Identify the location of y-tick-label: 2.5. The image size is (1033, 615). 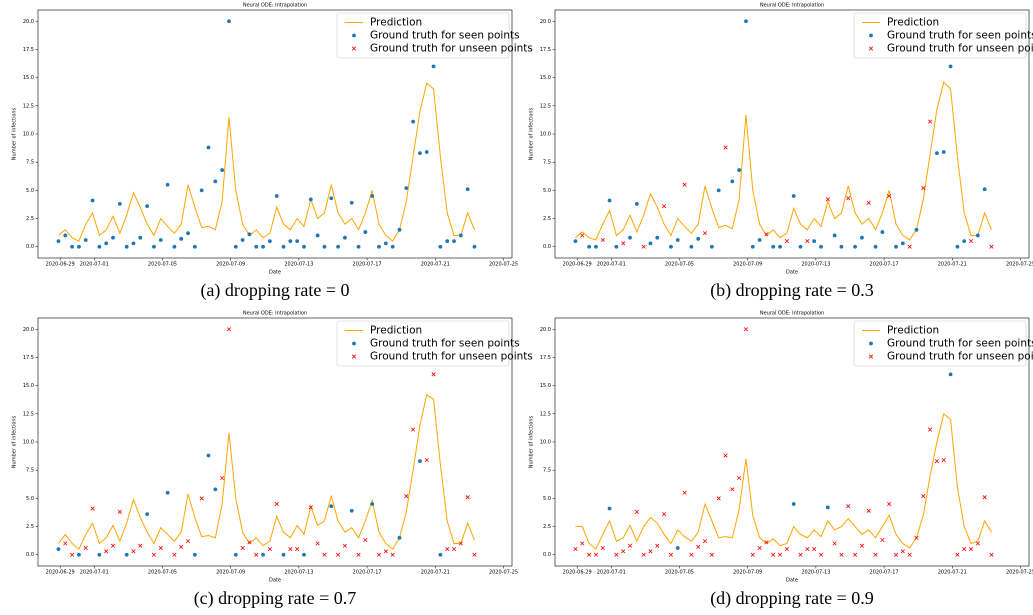
(547, 219).